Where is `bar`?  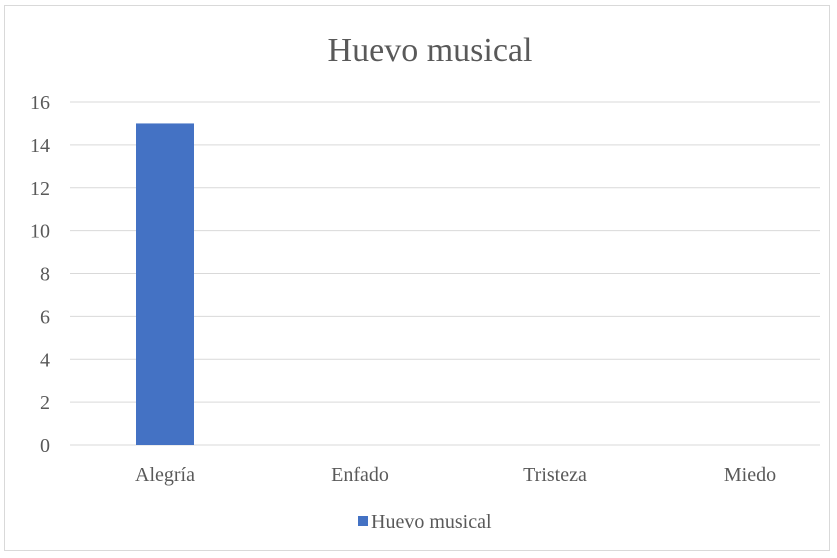 bar is located at coordinates (165, 284).